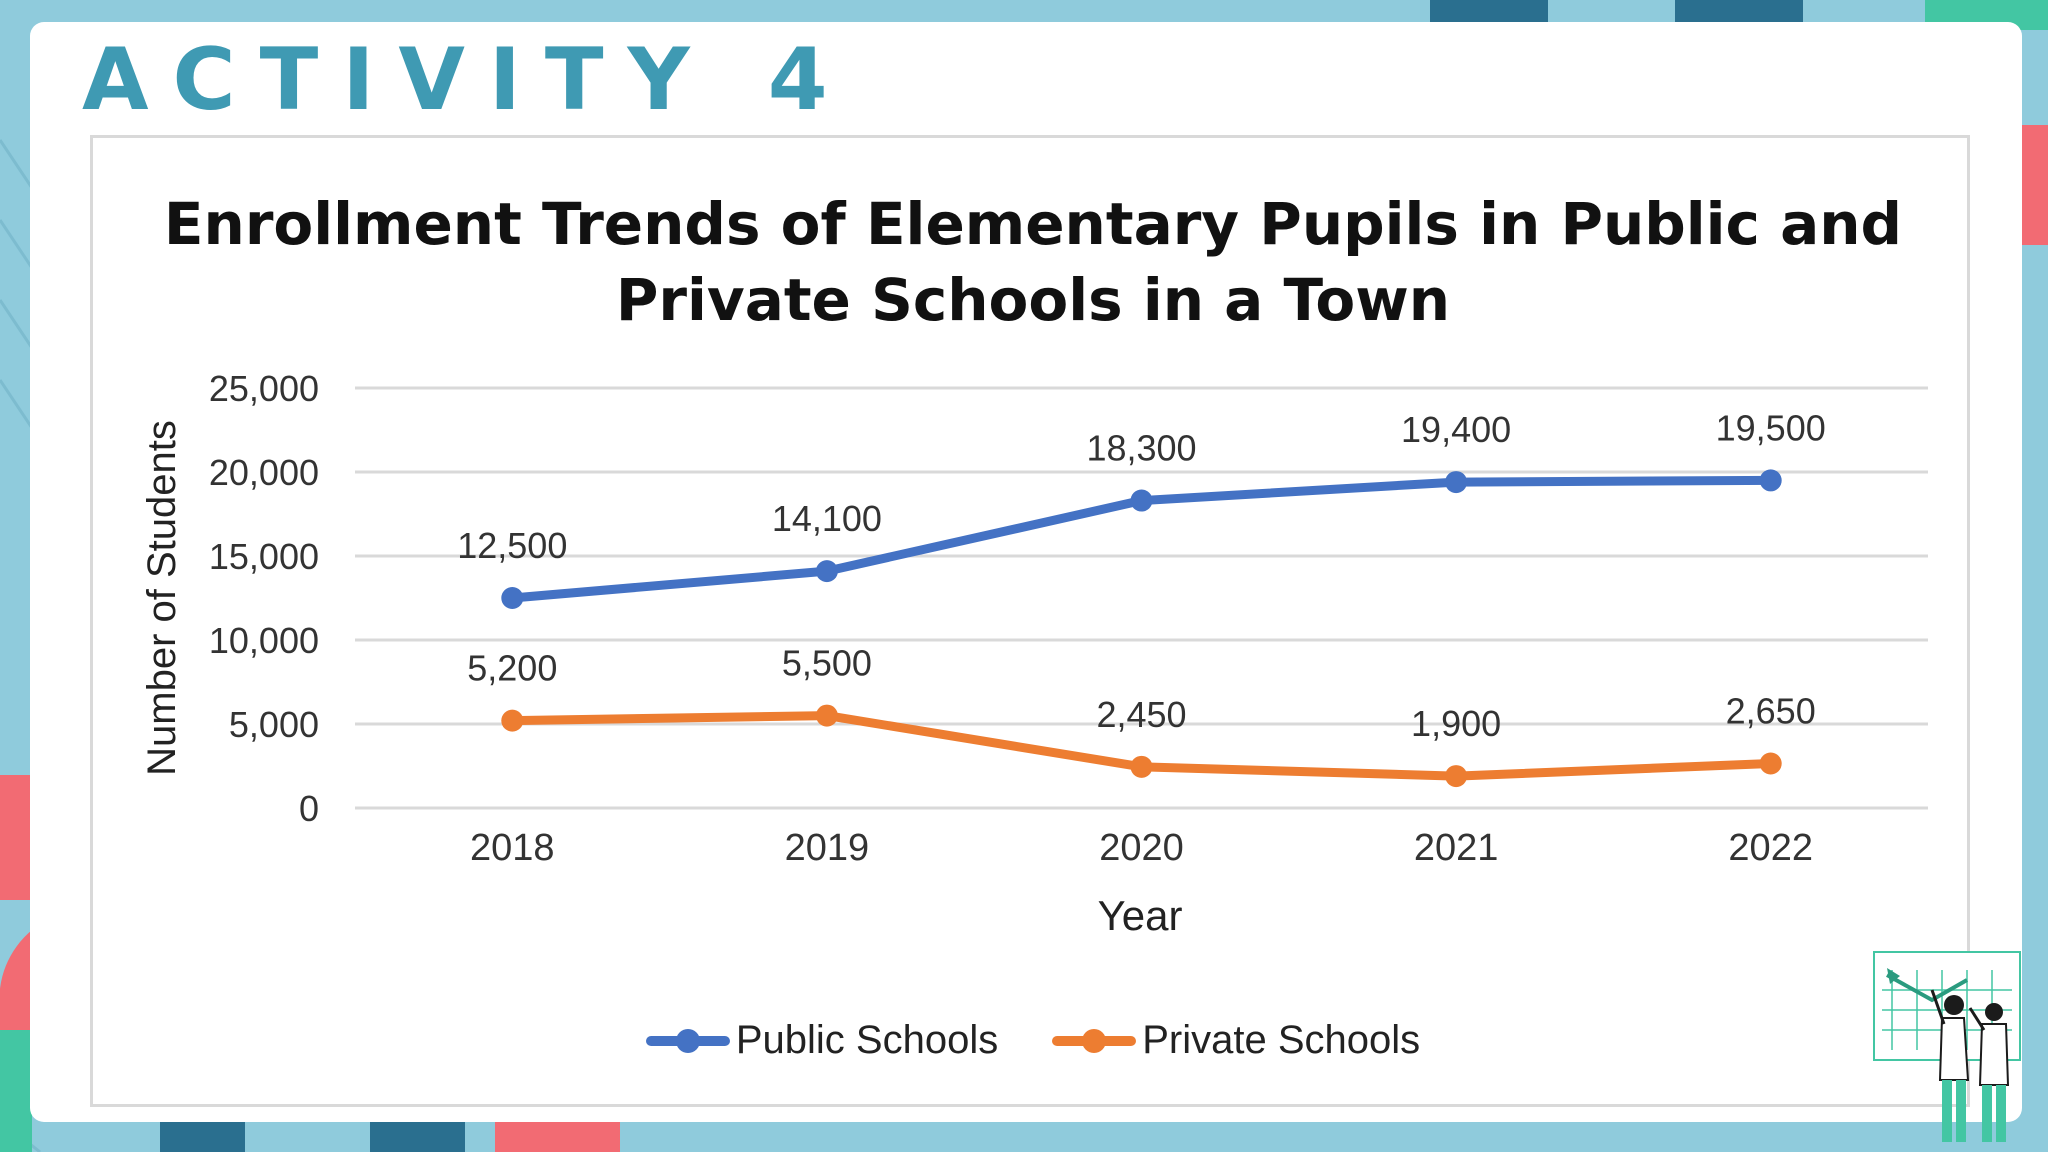  I want to click on y-tick-label: 15,000, so click(264, 556).